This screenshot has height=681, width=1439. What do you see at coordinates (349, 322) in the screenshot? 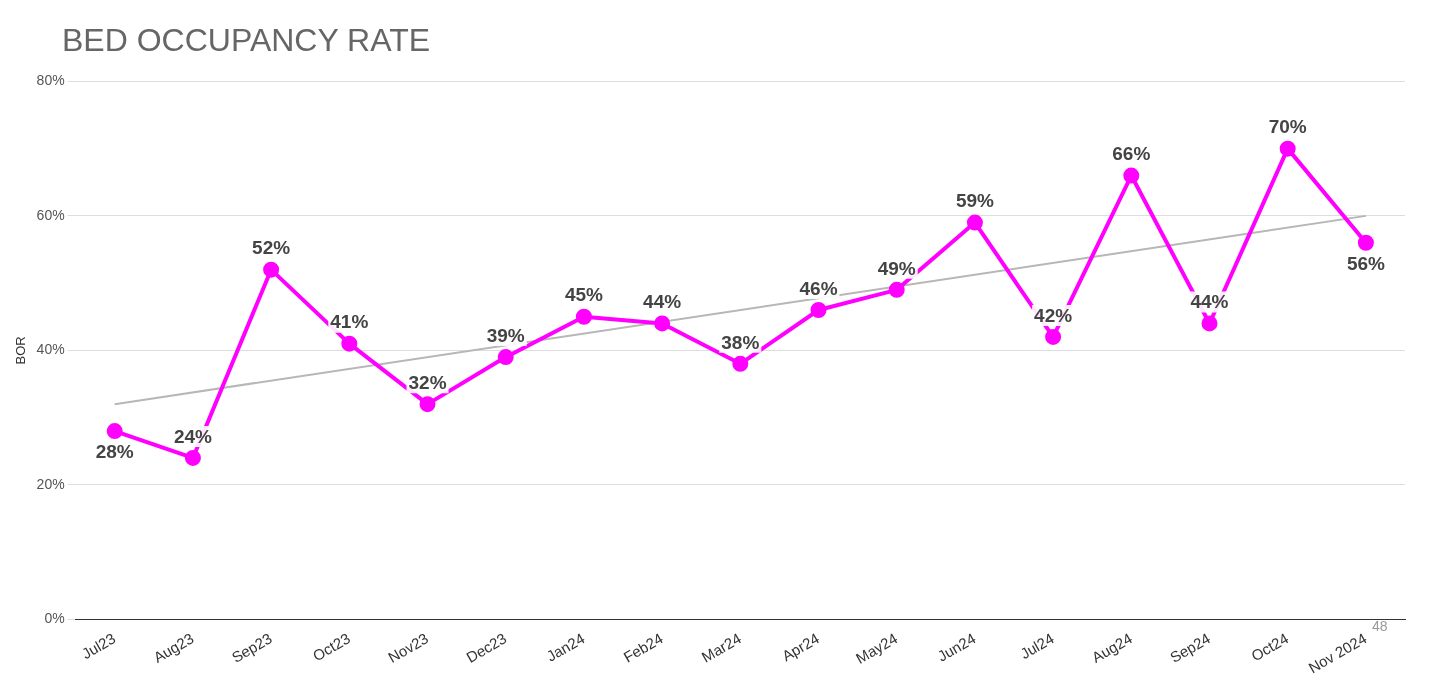
I see `data-label: 41%` at bounding box center [349, 322].